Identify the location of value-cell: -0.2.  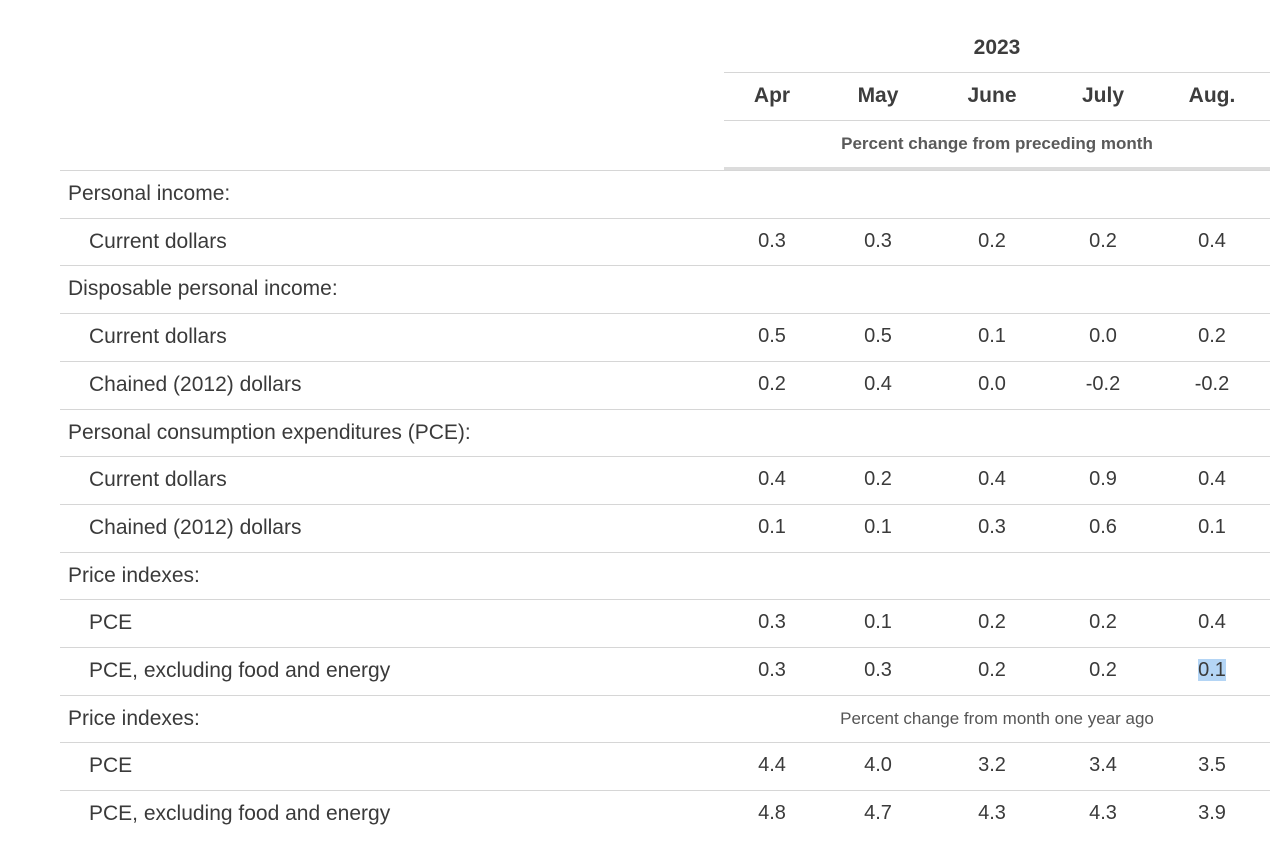
(1212, 384).